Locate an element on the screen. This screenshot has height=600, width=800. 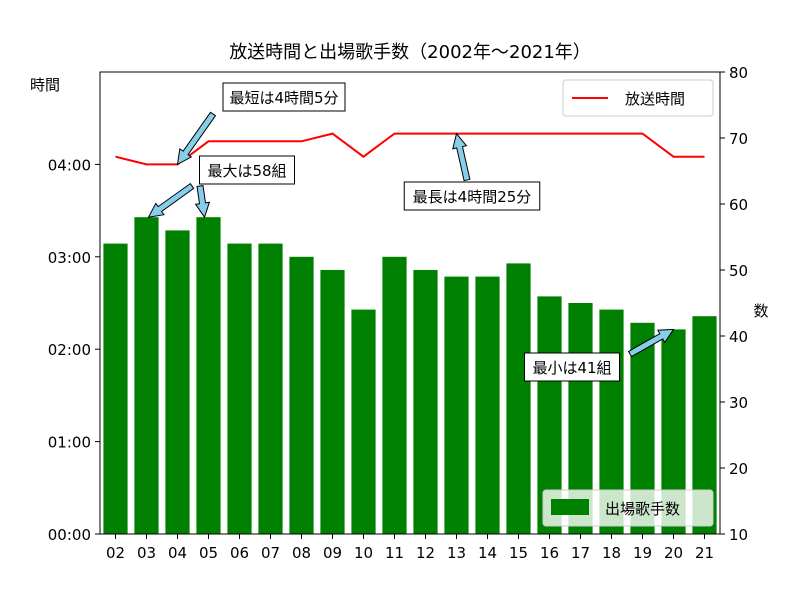
right-tick-label: 70 is located at coordinates (738, 139).